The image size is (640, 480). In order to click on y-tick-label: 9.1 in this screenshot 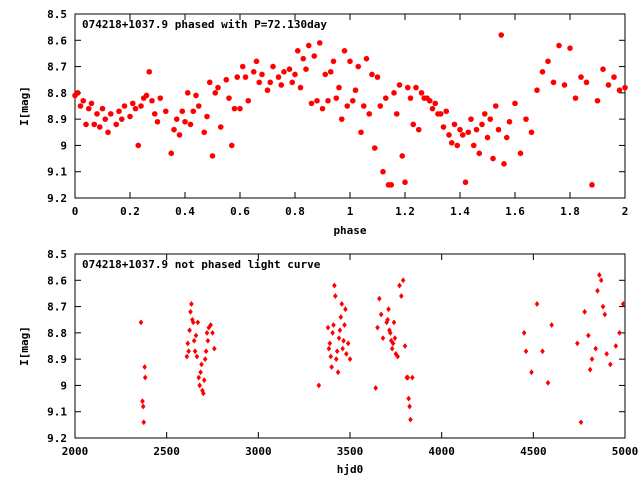, I will do `click(57, 172)`.